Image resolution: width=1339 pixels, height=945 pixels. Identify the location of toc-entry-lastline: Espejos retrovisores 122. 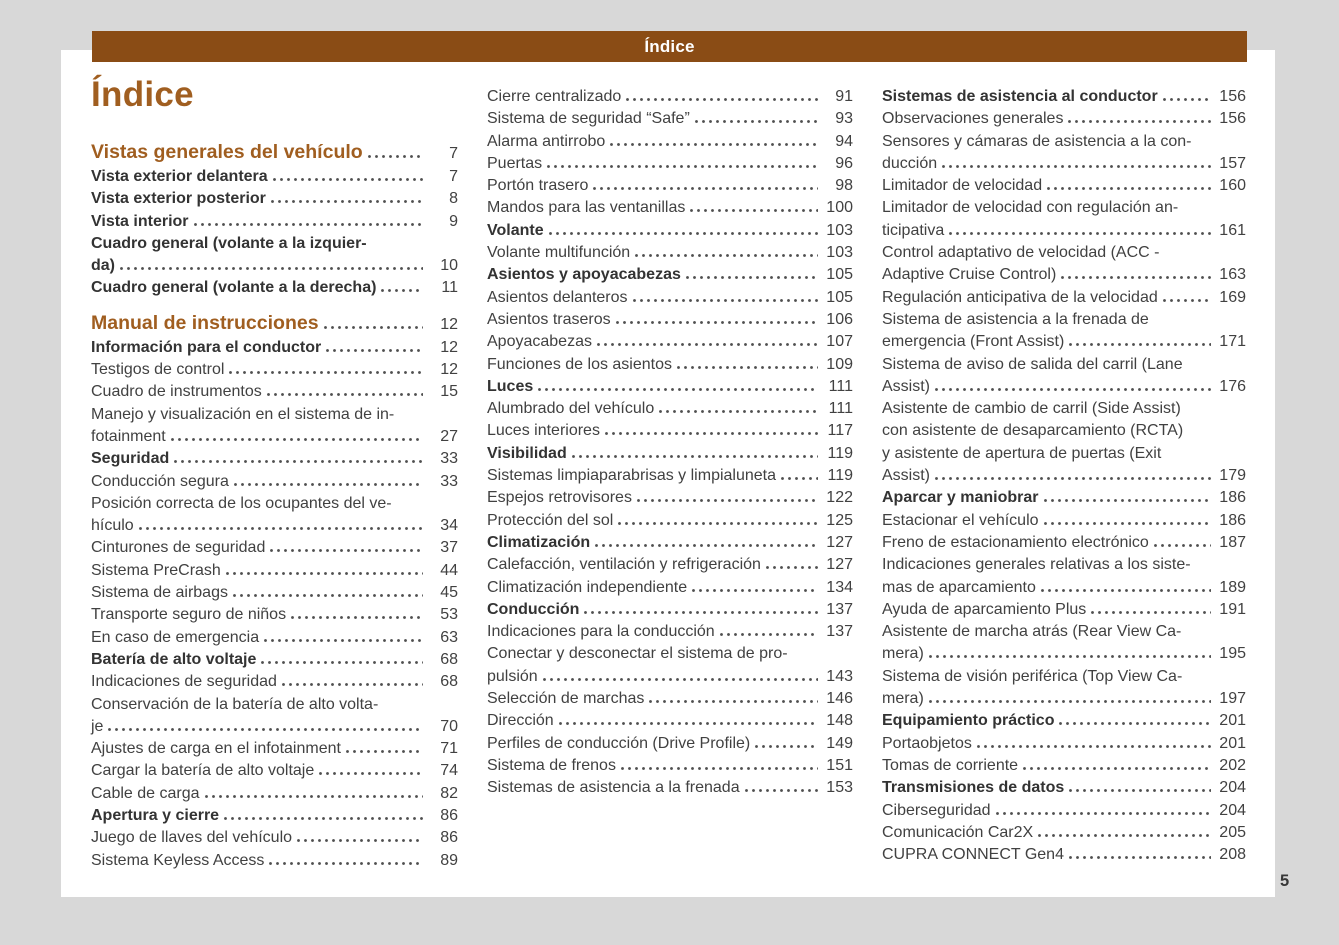
(670, 498).